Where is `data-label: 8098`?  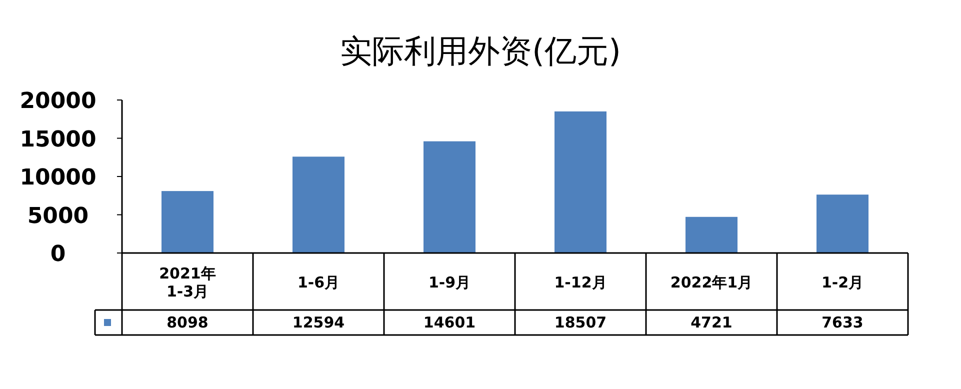
data-label: 8098 is located at coordinates (187, 323).